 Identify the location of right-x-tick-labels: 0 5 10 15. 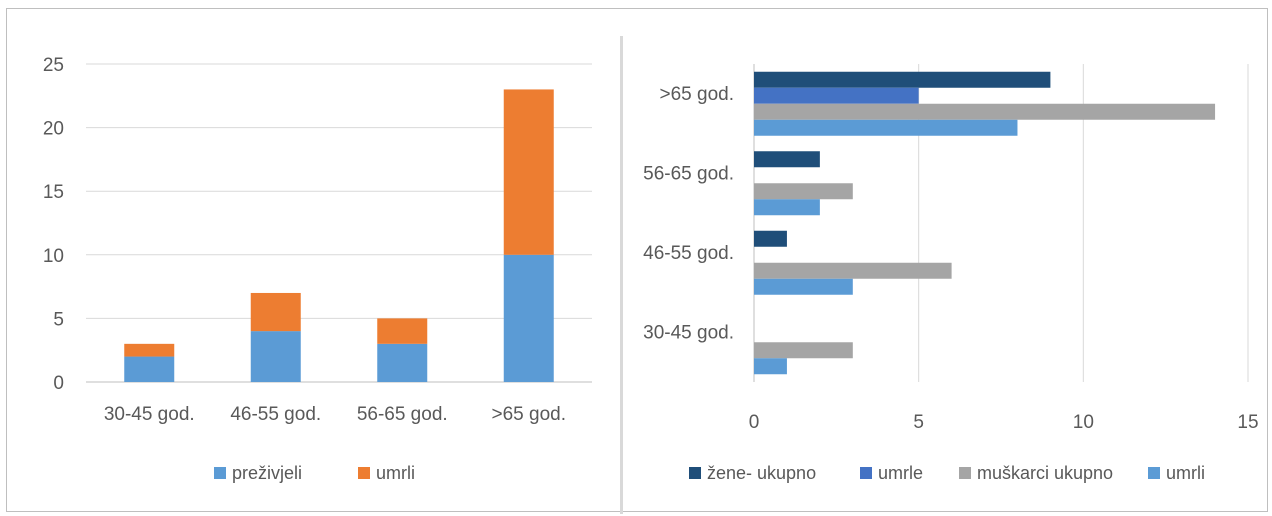
(1004, 422).